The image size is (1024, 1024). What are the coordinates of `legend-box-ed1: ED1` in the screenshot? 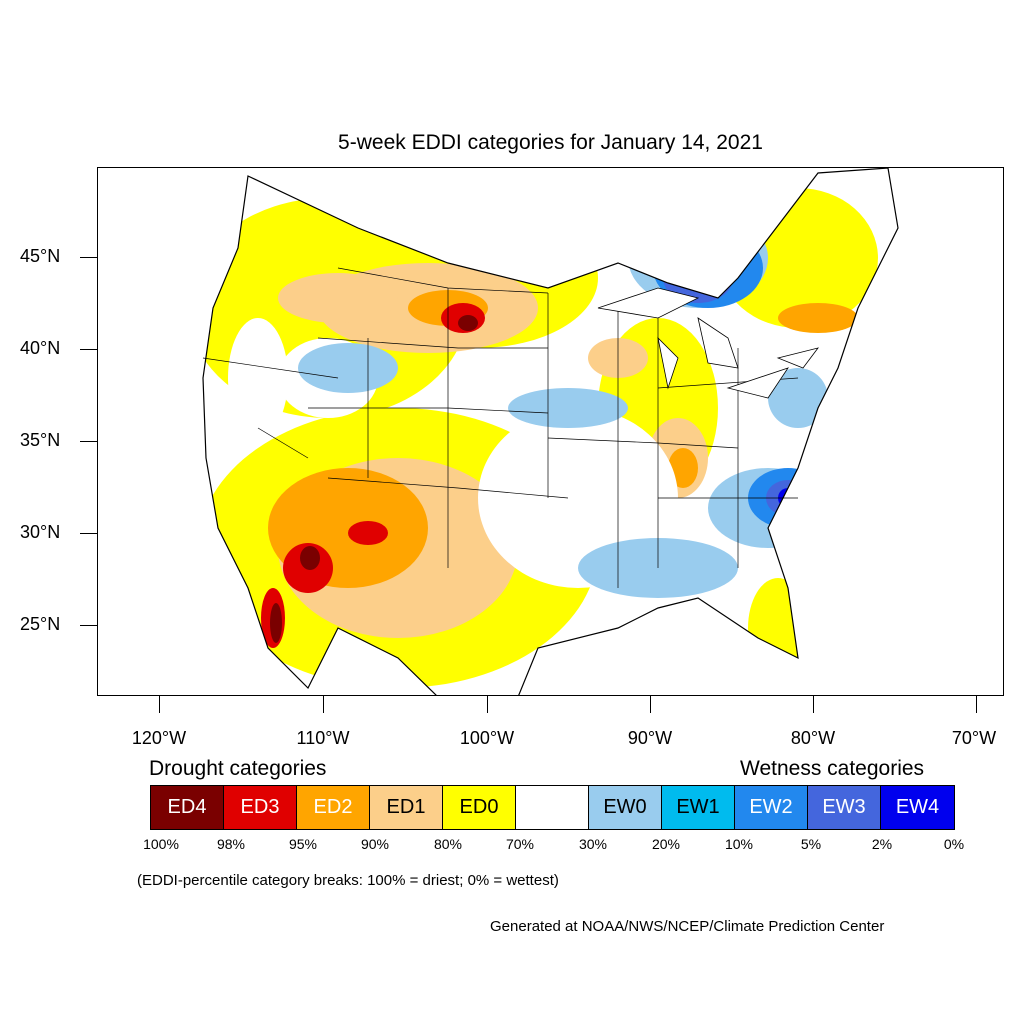 It's located at (406, 807).